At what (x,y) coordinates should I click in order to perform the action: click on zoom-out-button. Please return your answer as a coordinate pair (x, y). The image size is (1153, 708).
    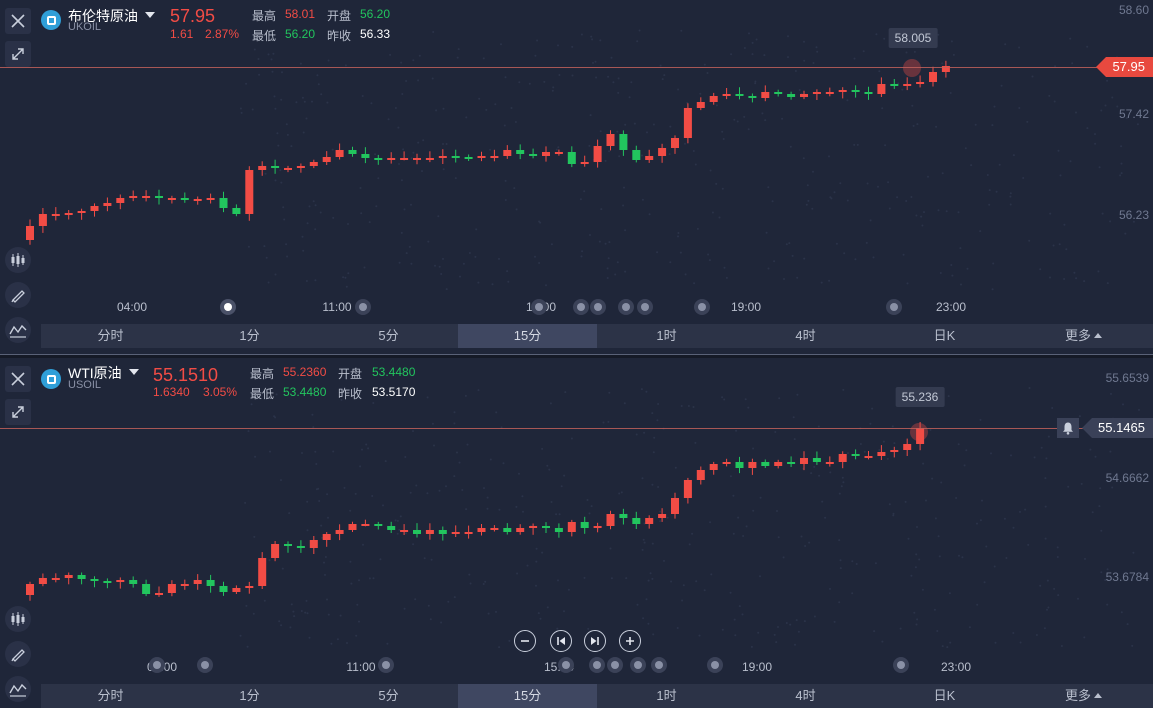
    Looking at the image, I should click on (525, 641).